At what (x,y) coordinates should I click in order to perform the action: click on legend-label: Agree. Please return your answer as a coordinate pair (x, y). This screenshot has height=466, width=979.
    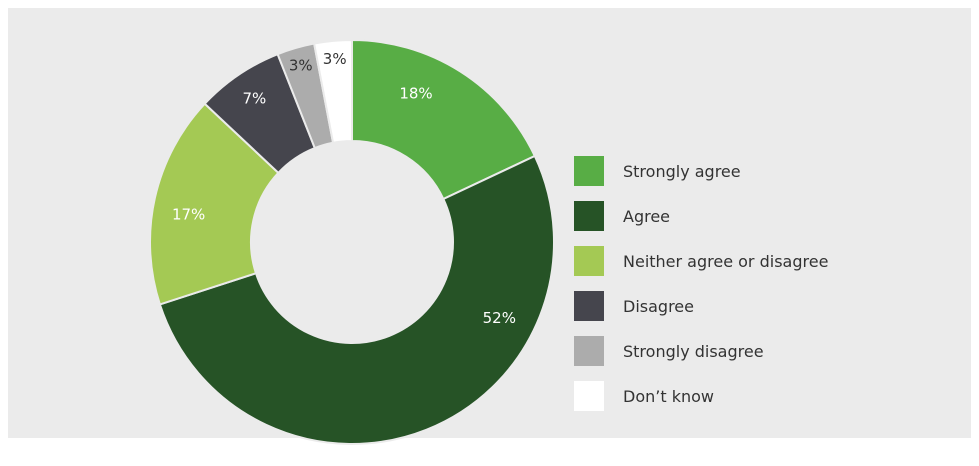
    Looking at the image, I should click on (647, 216).